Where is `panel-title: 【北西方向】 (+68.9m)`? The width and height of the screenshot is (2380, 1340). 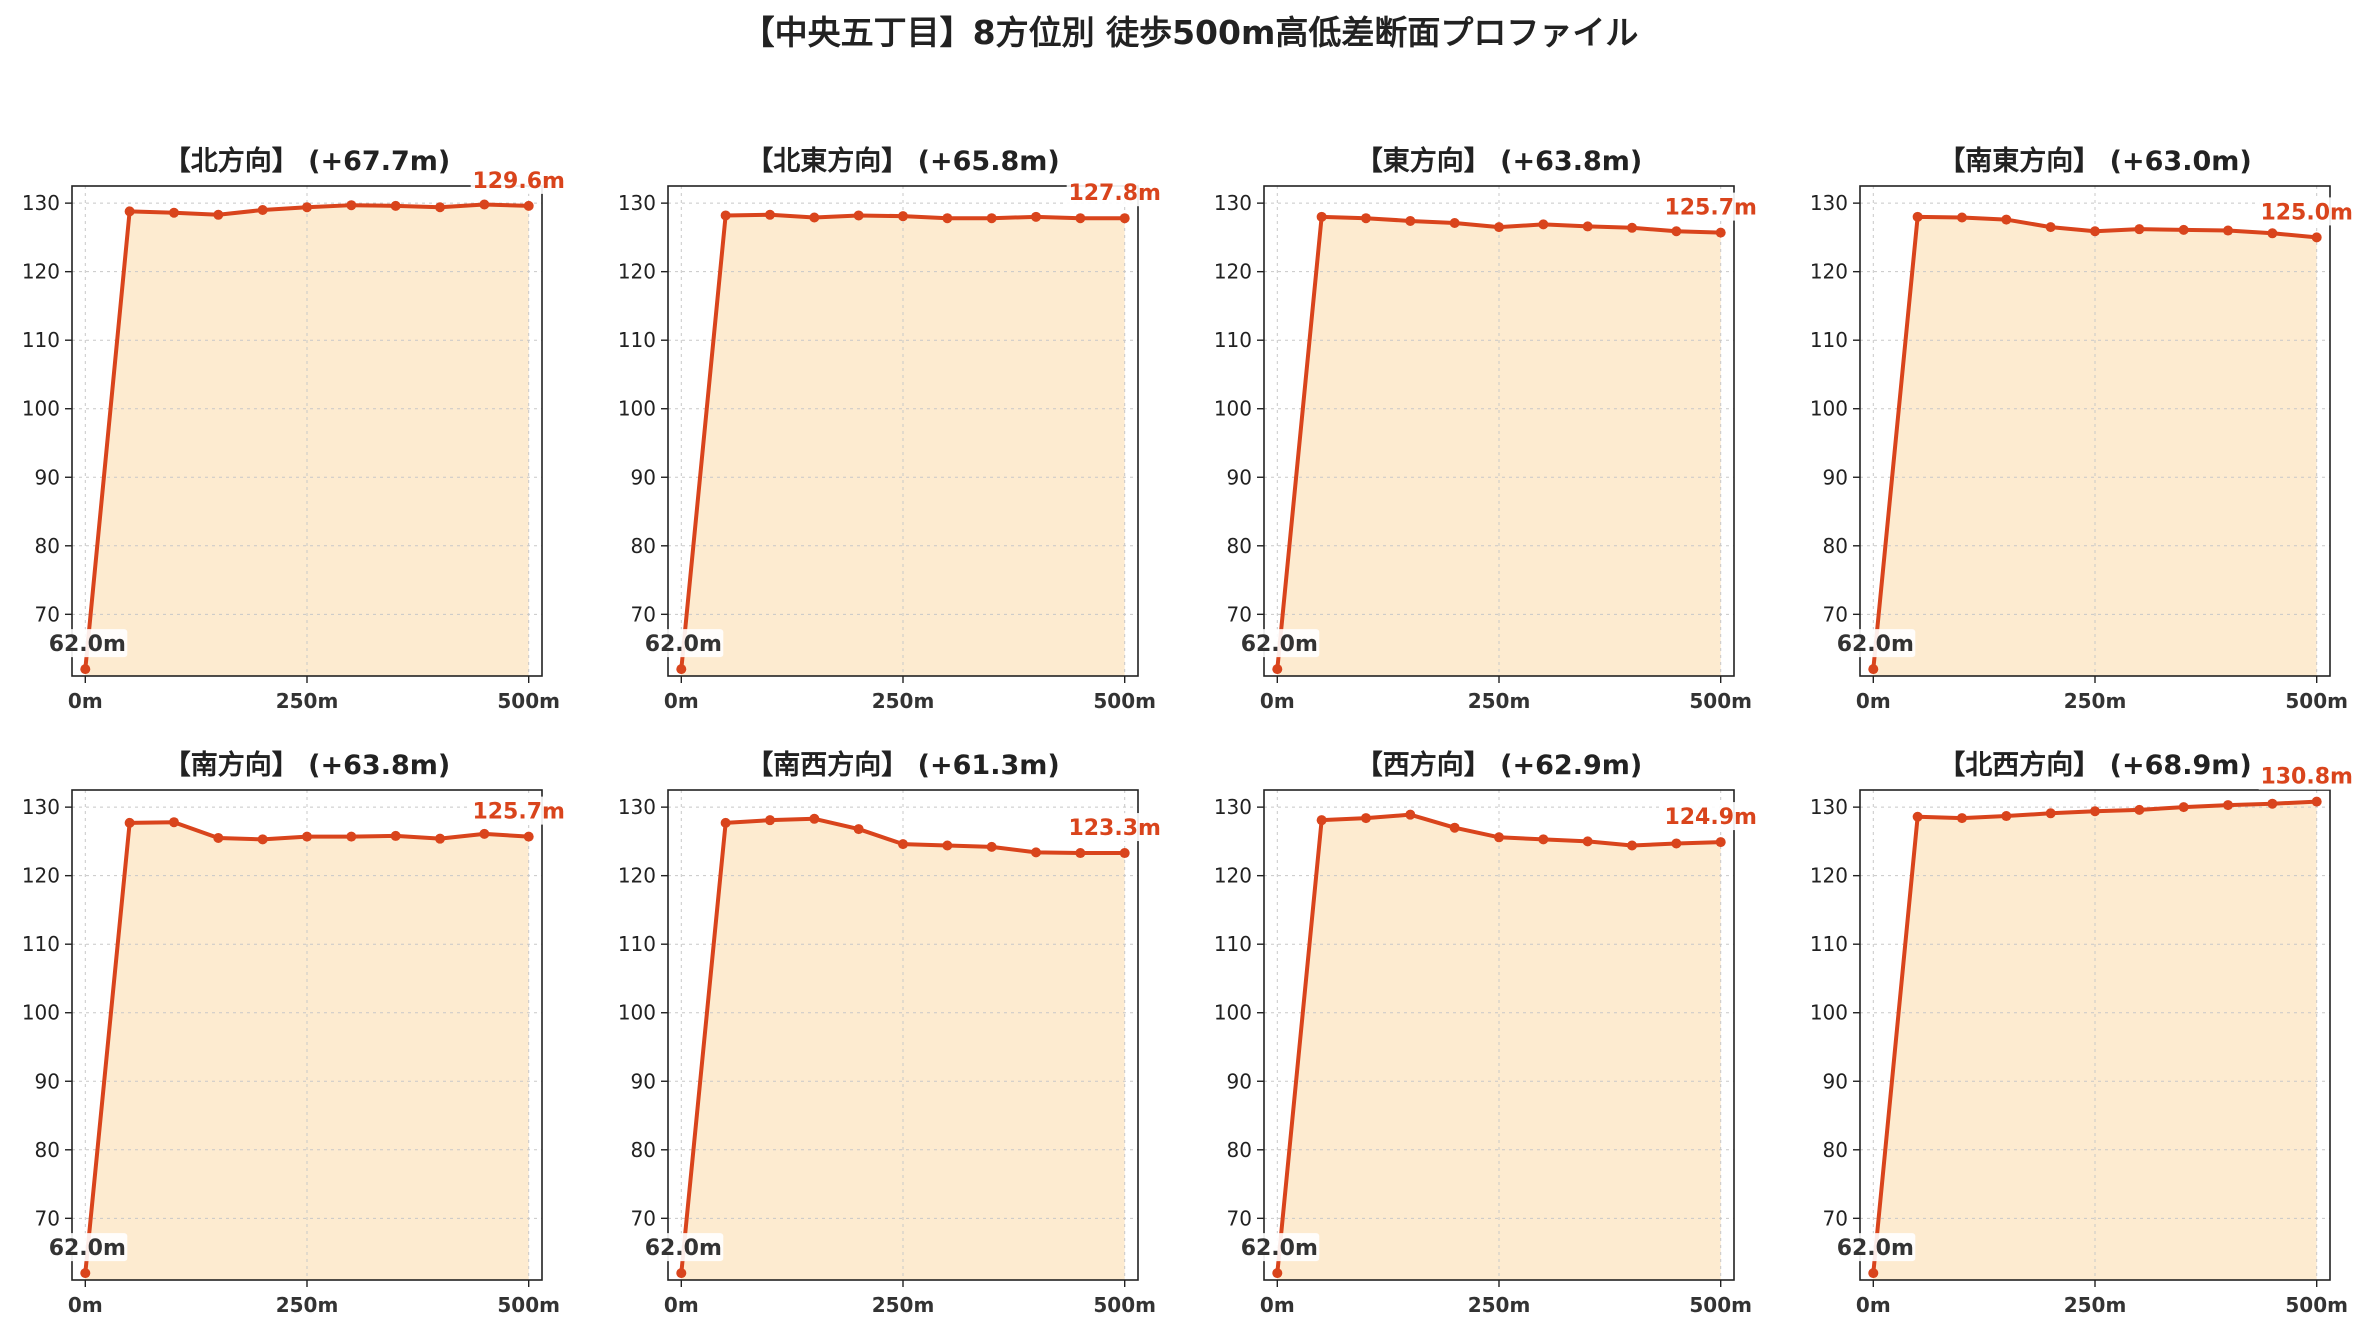 panel-title: 【北西方向】 (+68.9m) is located at coordinates (2094, 765).